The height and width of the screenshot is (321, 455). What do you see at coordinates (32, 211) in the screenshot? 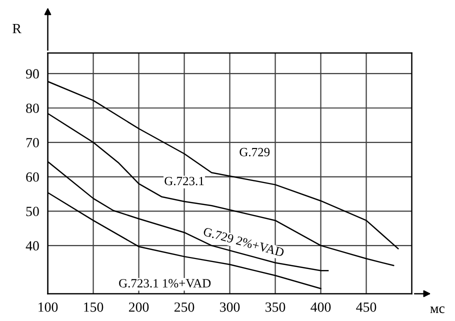
I see `y-tick-label: 50` at bounding box center [32, 211].